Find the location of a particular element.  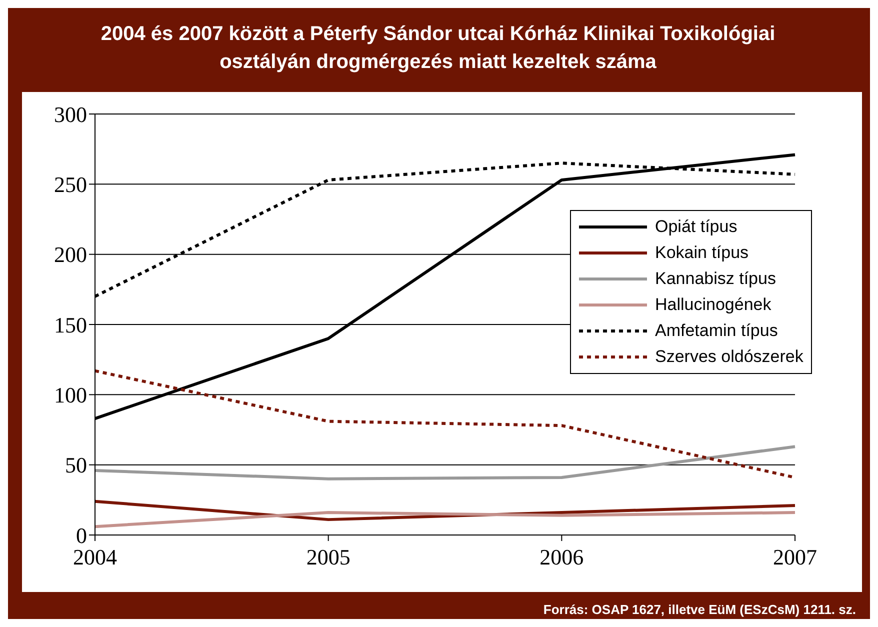

x-tick-label: 2007 is located at coordinates (795, 557).